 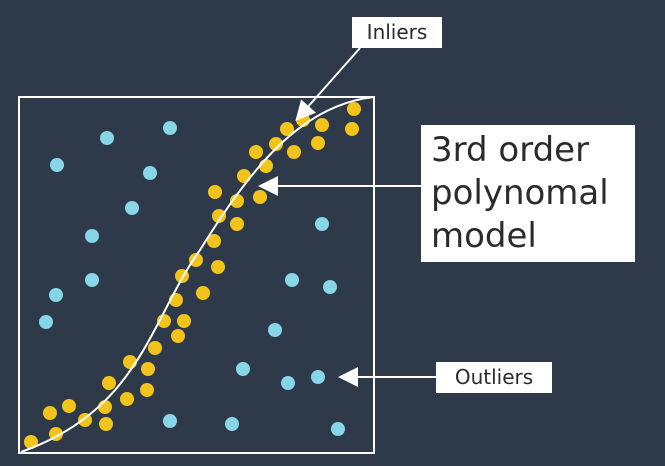 What do you see at coordinates (510, 150) in the screenshot?
I see `model-label-line-1: 3rd order` at bounding box center [510, 150].